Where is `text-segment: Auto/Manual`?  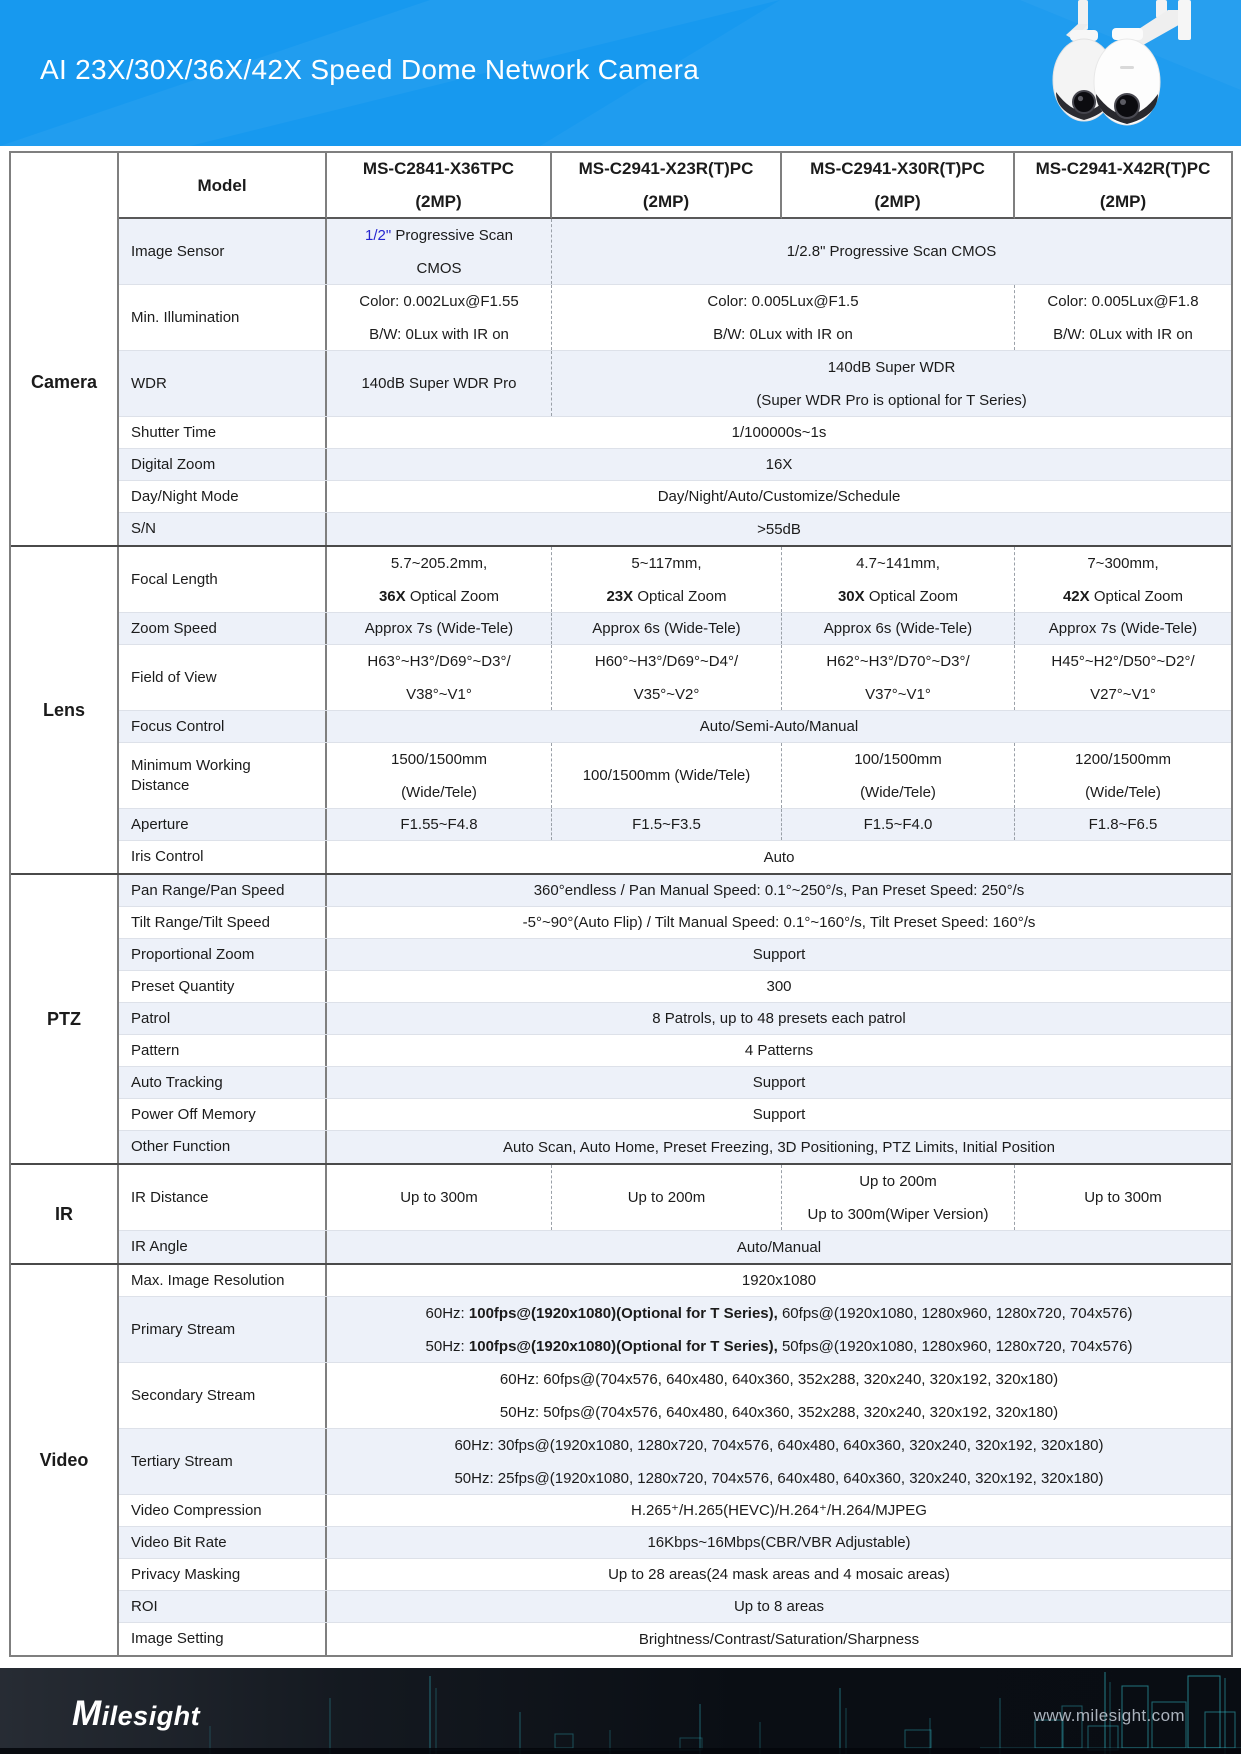
text-segment: Auto/Manual is located at coordinates (779, 1247).